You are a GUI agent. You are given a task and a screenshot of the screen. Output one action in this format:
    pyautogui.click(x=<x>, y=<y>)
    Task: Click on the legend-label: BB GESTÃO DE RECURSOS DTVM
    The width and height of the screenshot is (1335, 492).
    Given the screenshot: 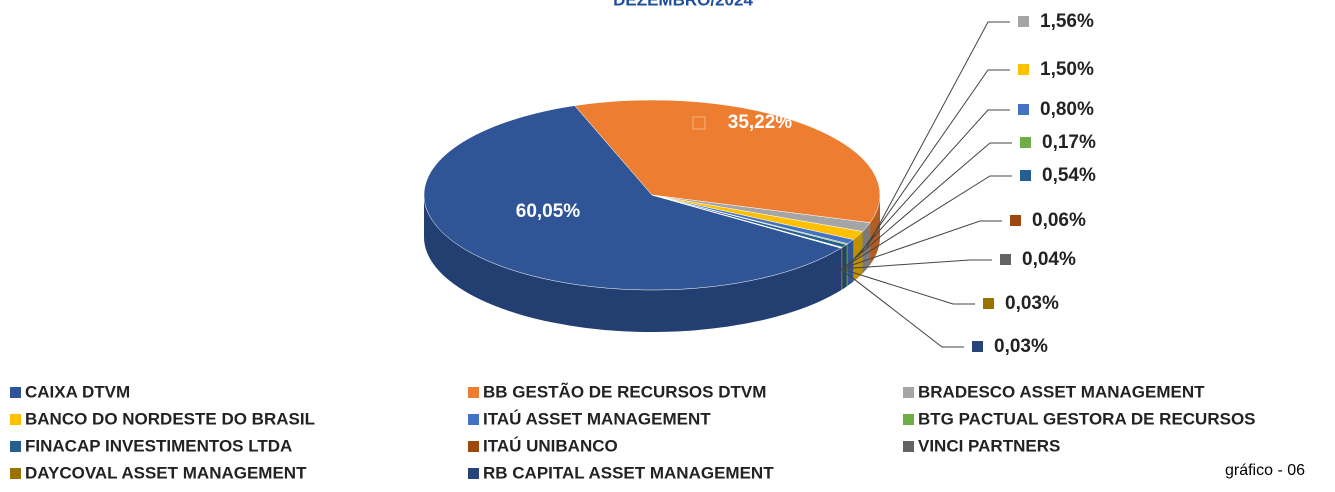 What is the action you would take?
    pyautogui.click(x=624, y=391)
    